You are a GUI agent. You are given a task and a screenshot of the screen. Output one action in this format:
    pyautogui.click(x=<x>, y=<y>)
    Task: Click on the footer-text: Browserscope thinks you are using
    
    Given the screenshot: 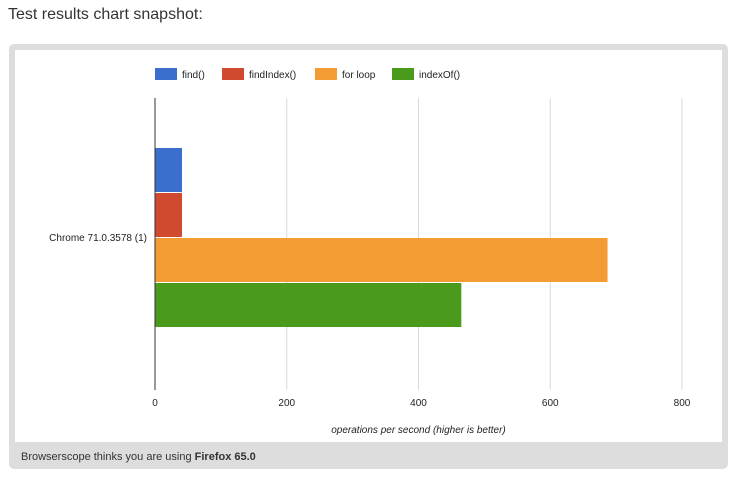 What is the action you would take?
    pyautogui.click(x=108, y=457)
    